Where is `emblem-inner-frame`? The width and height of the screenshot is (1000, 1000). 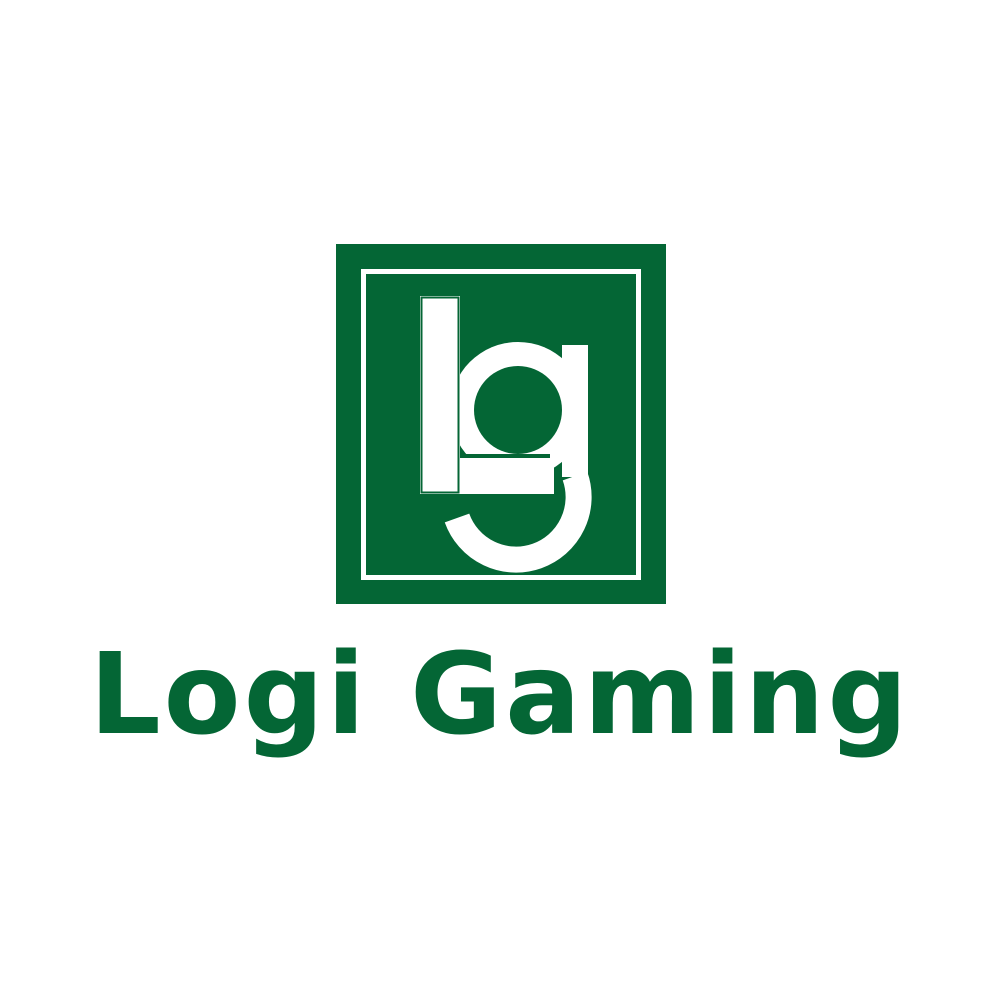
emblem-inner-frame is located at coordinates (501, 424).